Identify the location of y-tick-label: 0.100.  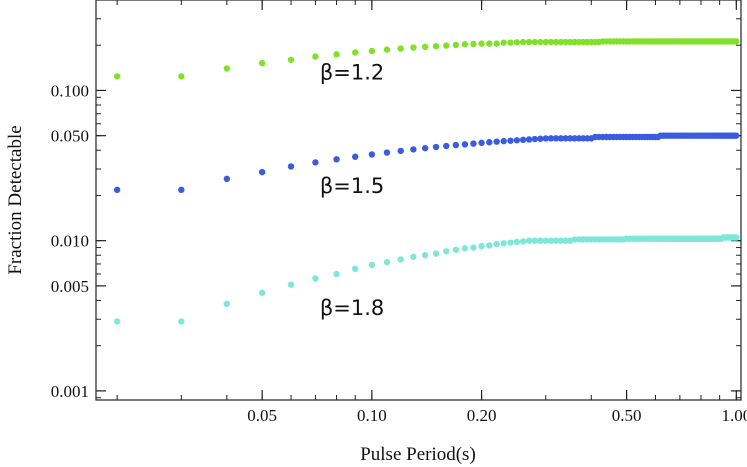
(70, 90).